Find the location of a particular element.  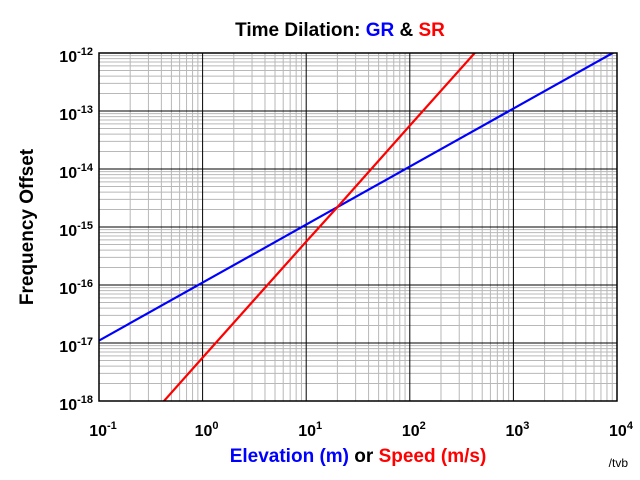

x-axis-label-part: Elevation (m) is located at coordinates (289, 456).